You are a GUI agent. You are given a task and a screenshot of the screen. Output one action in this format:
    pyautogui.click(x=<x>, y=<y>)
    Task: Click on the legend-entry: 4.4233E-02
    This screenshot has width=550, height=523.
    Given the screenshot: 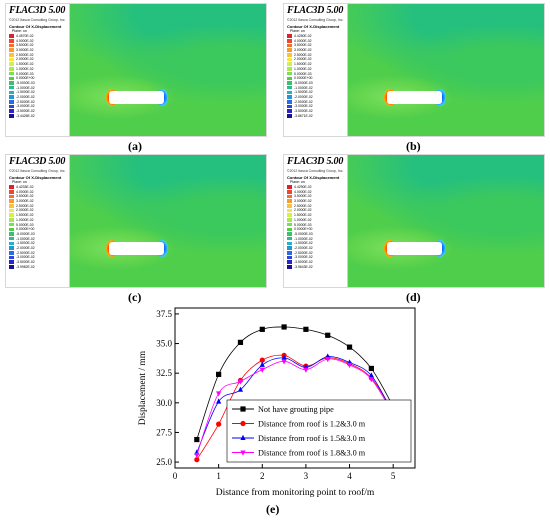 What is the action you would take?
    pyautogui.click(x=22, y=187)
    